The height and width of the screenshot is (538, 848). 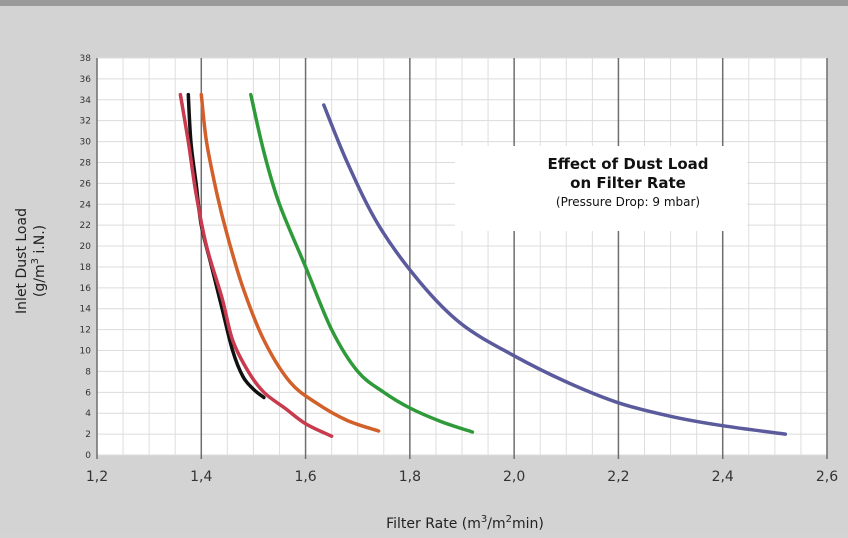 What do you see at coordinates (723, 477) in the screenshot?
I see `x-tick-label: 2,4` at bounding box center [723, 477].